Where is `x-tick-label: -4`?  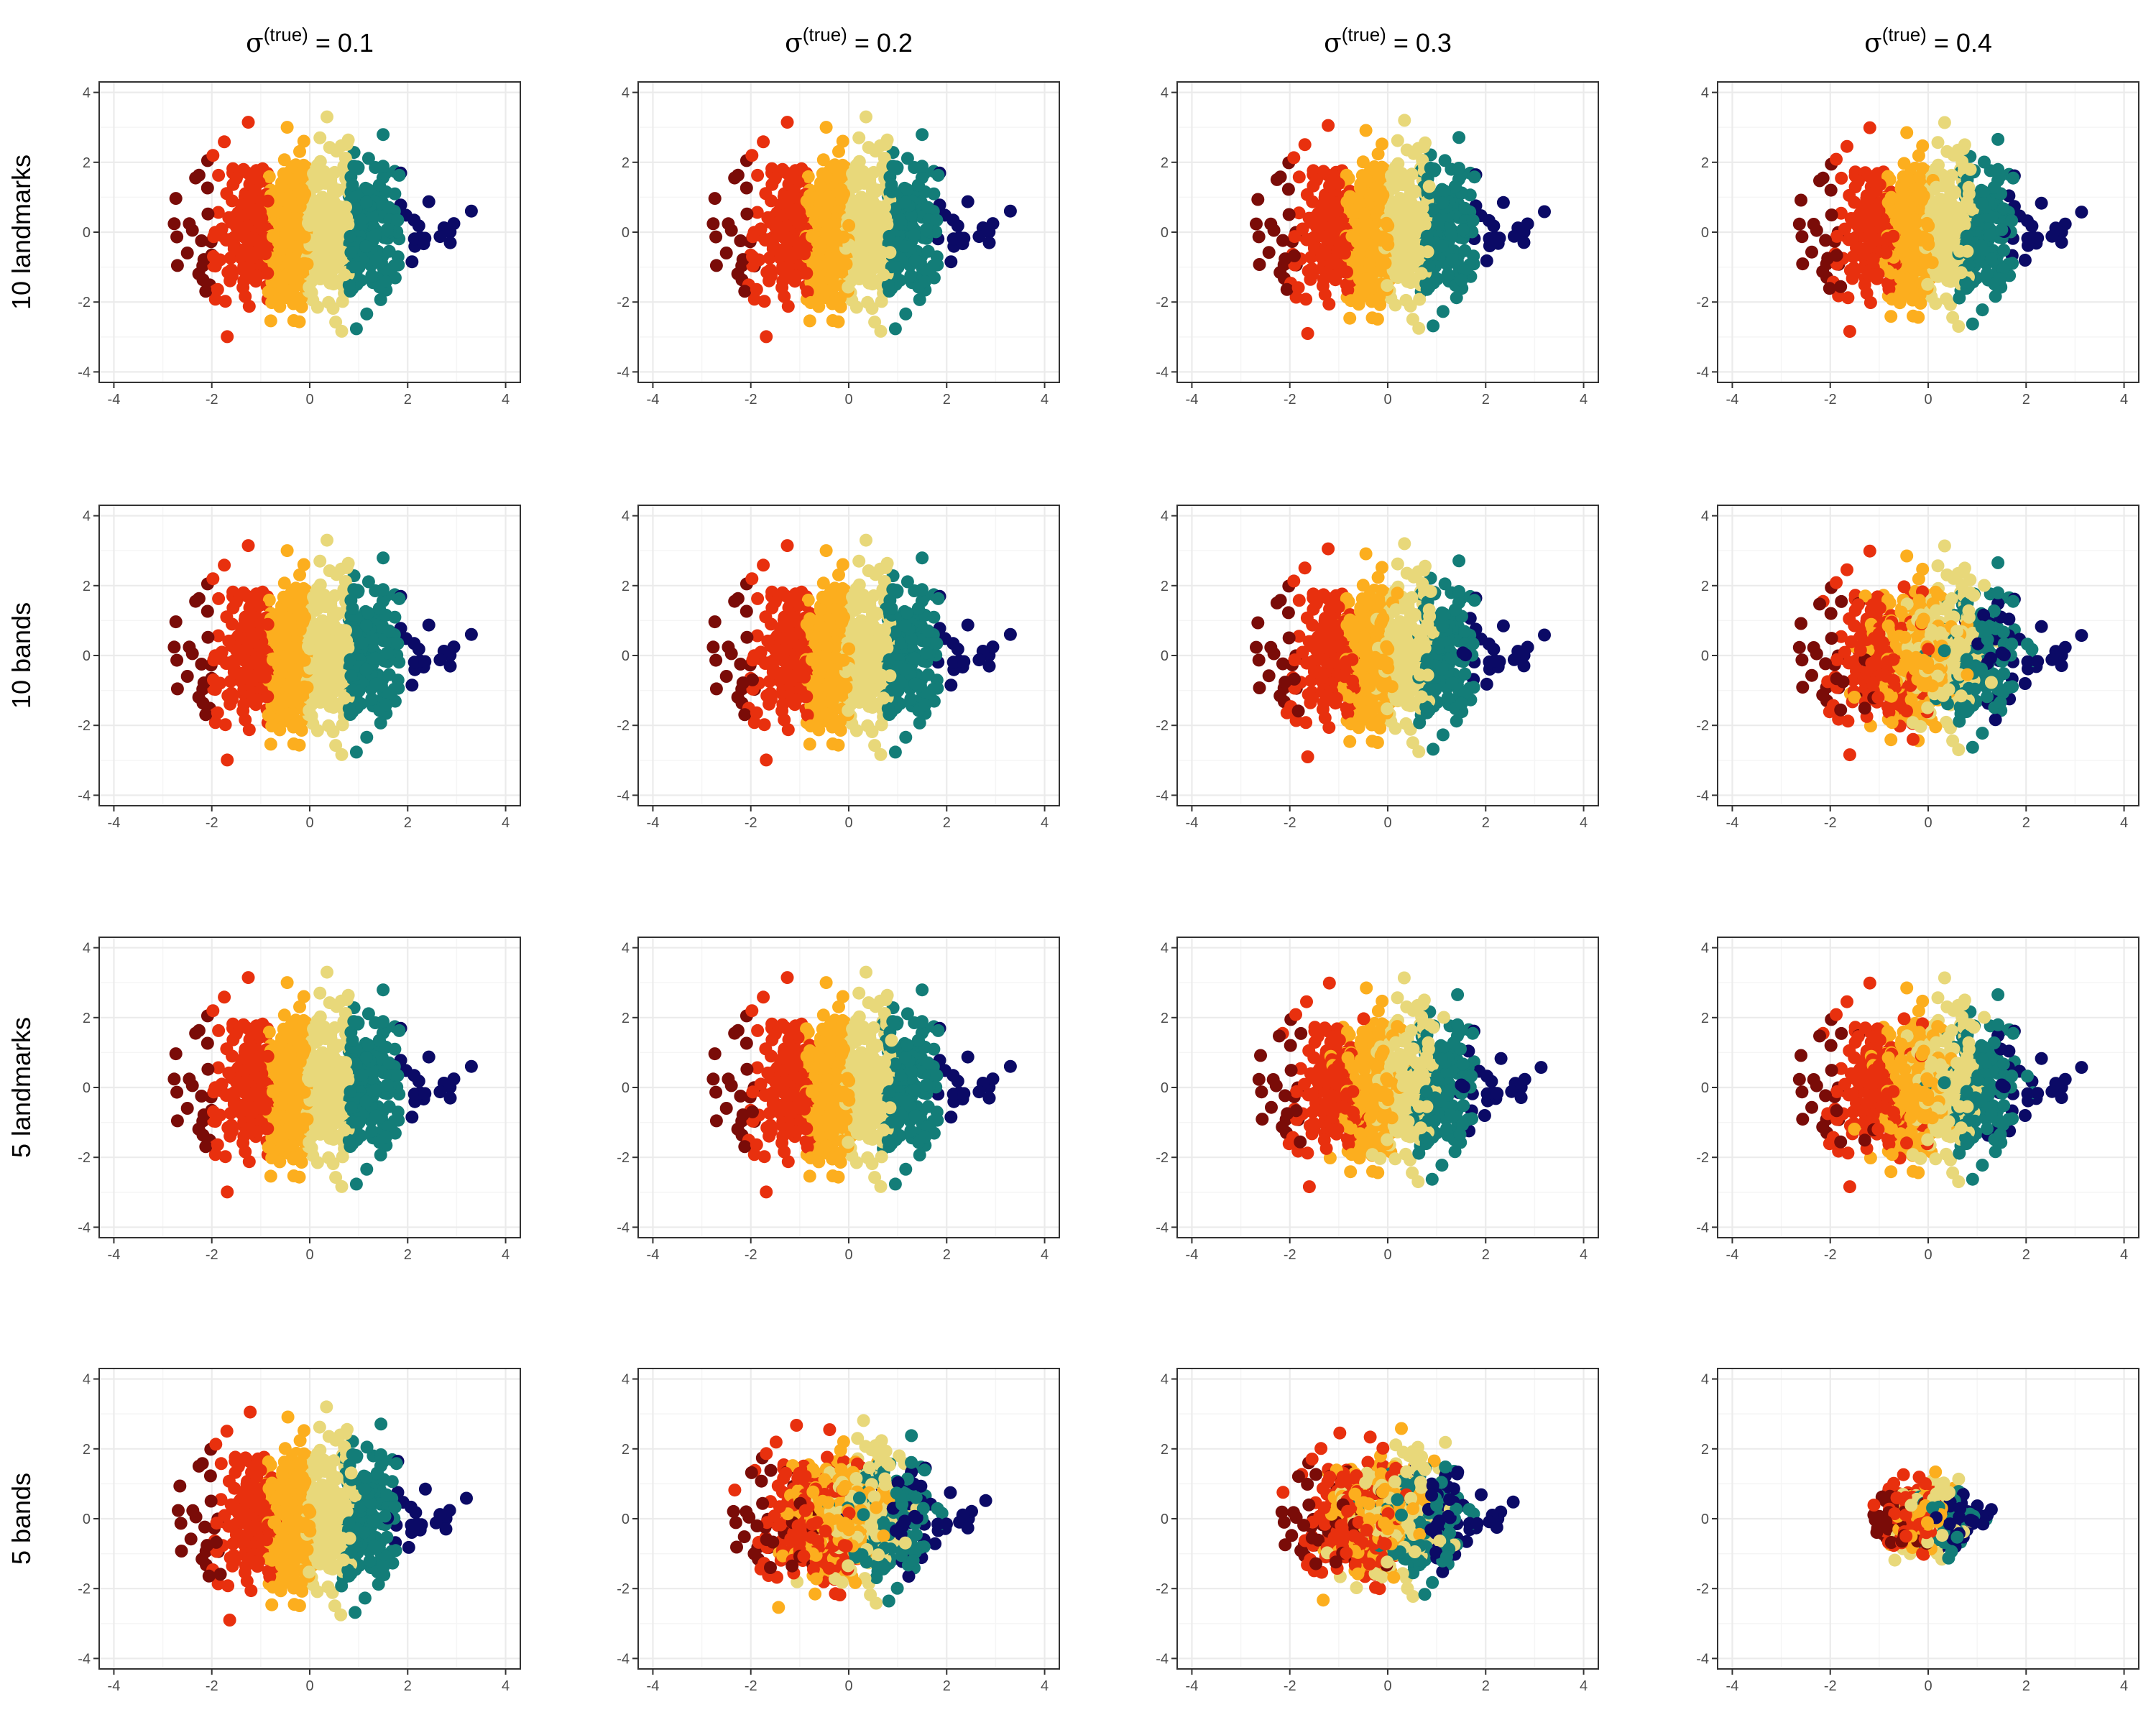
x-tick-label: -4 is located at coordinates (115, 400).